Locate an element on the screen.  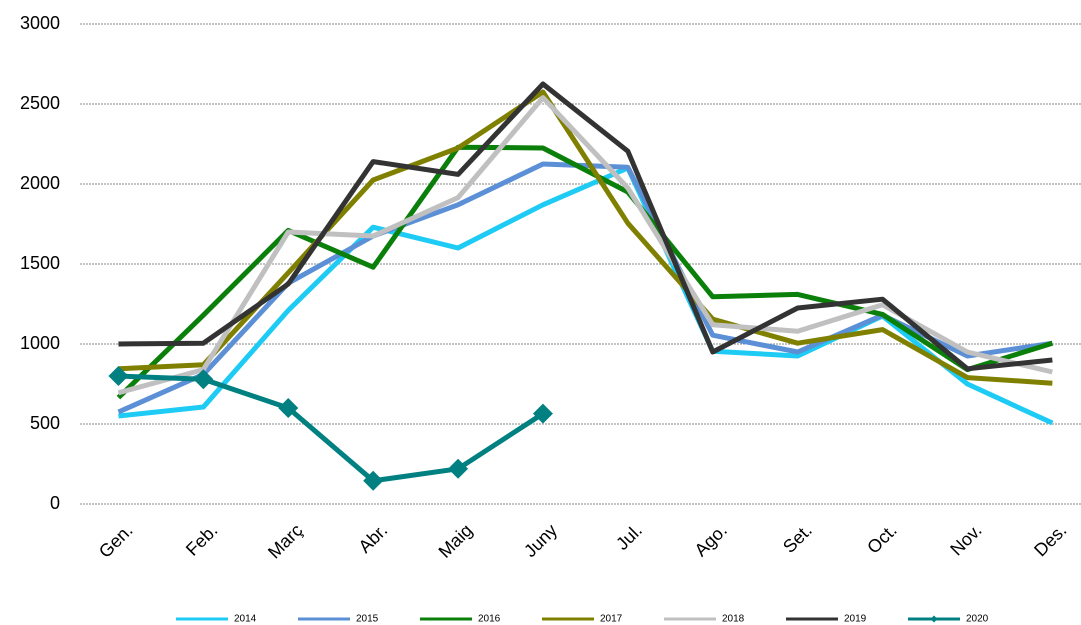
x-tick-label: Oct. is located at coordinates (881, 538).